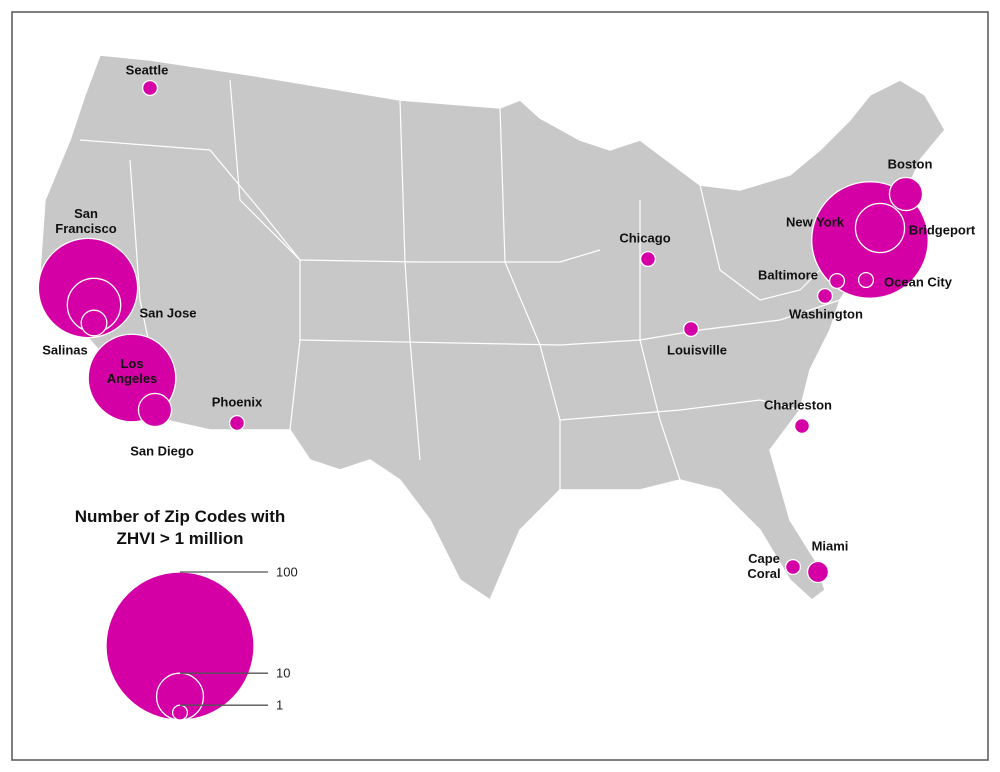 The height and width of the screenshot is (772, 1000). What do you see at coordinates (147, 70) in the screenshot?
I see `city-label: Seattle` at bounding box center [147, 70].